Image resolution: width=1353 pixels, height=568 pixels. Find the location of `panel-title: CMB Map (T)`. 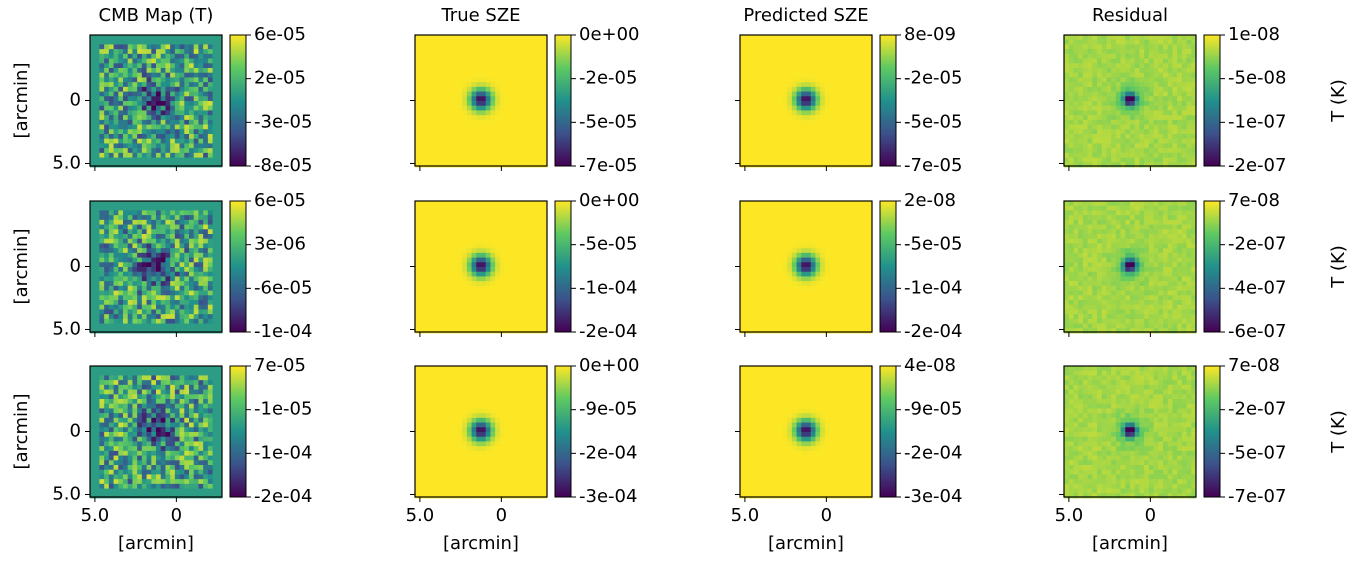

panel-title: CMB Map (T) is located at coordinates (156, 15).